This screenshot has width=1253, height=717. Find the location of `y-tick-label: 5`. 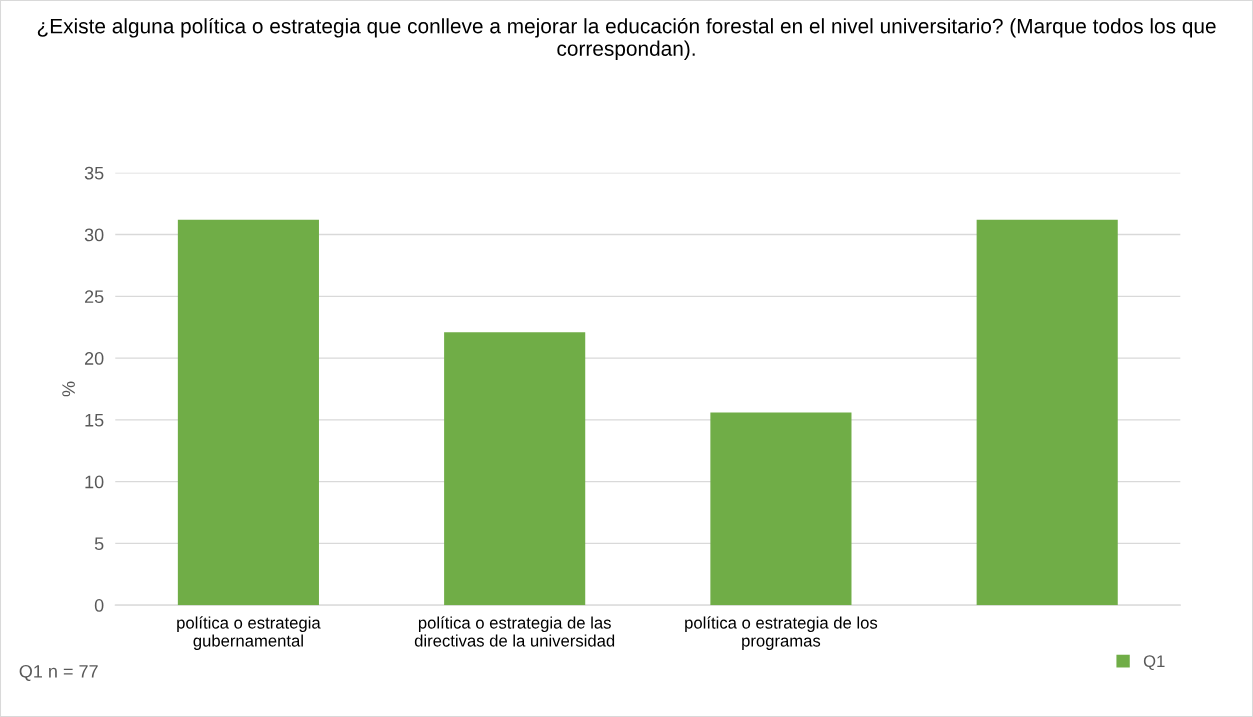

y-tick-label: 5 is located at coordinates (99, 544).